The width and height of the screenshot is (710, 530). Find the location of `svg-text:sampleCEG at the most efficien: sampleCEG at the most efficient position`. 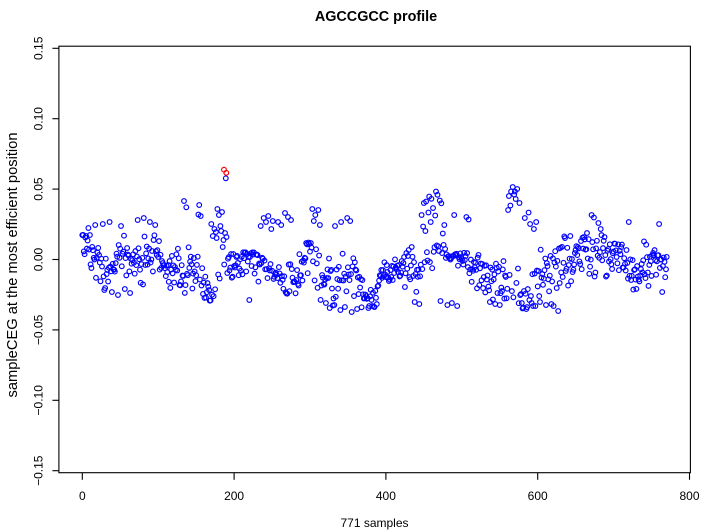

svg-text:sampleCEG at the most efficien: sampleCEG at the most efficient position is located at coordinates (13, 264).